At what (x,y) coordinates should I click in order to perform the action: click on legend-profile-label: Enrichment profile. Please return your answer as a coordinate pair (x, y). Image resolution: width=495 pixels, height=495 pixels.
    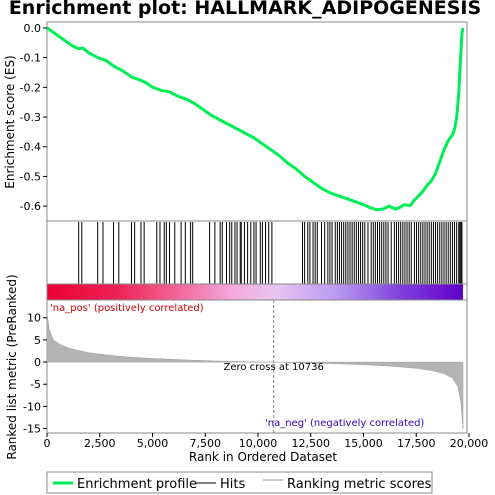
    Looking at the image, I should click on (137, 484).